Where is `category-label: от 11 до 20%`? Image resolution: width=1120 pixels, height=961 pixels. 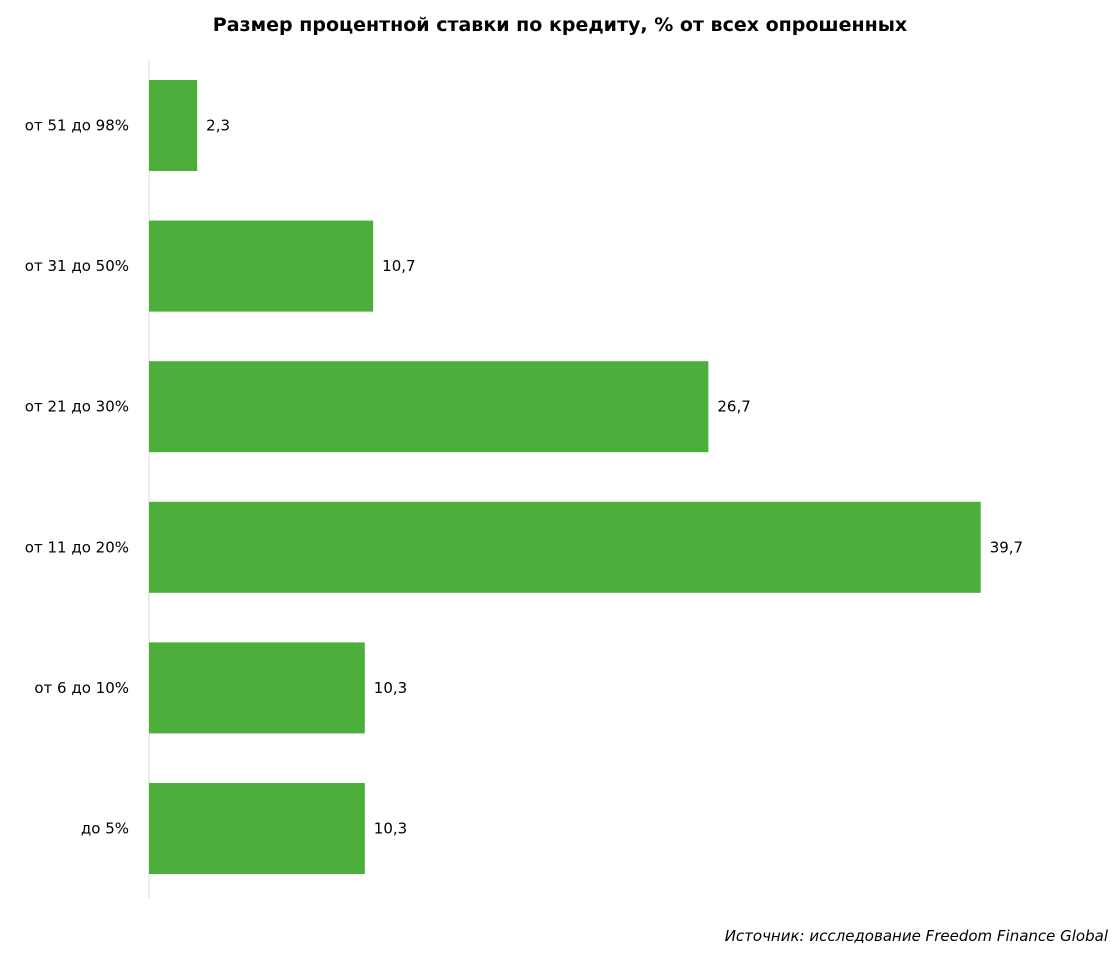
category-label: от 11 до 20% is located at coordinates (77, 547).